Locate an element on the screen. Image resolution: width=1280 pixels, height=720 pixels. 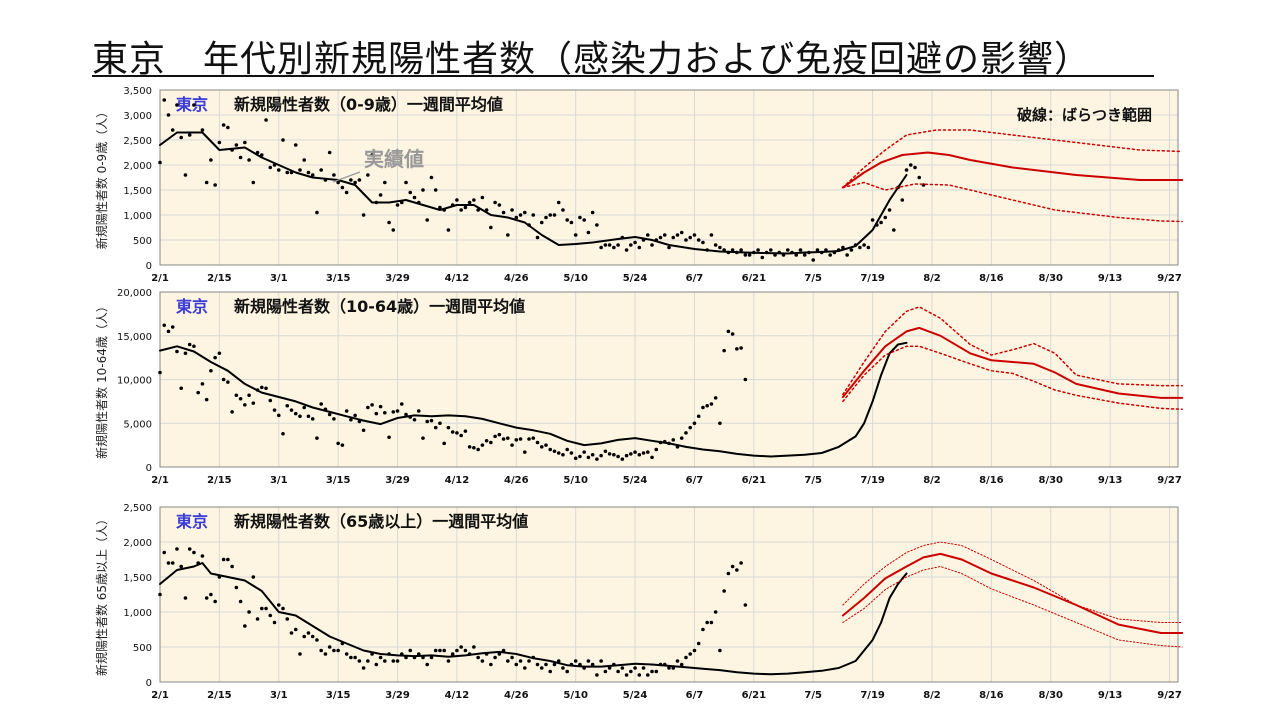
x-tick-label: 5/24 is located at coordinates (635, 480).